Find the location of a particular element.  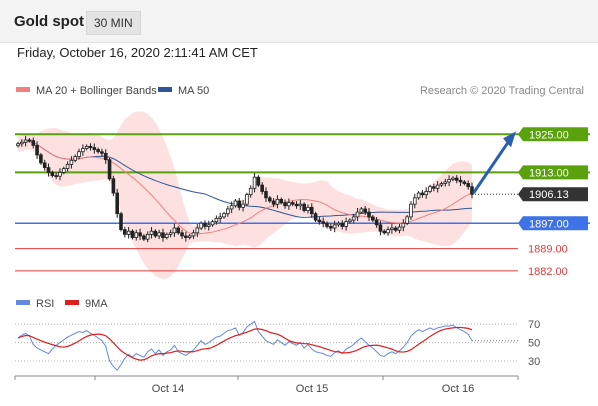

timestamp: Friday, October 16, 2020 2:11:41 AM CET is located at coordinates (137, 52).